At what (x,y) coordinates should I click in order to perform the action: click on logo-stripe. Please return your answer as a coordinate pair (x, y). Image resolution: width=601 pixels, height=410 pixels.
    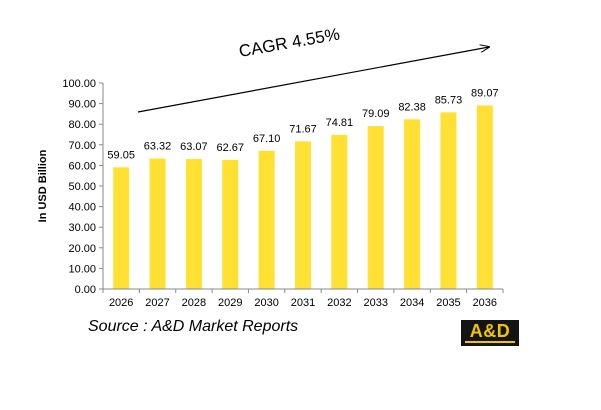
    Looking at the image, I should click on (490, 342).